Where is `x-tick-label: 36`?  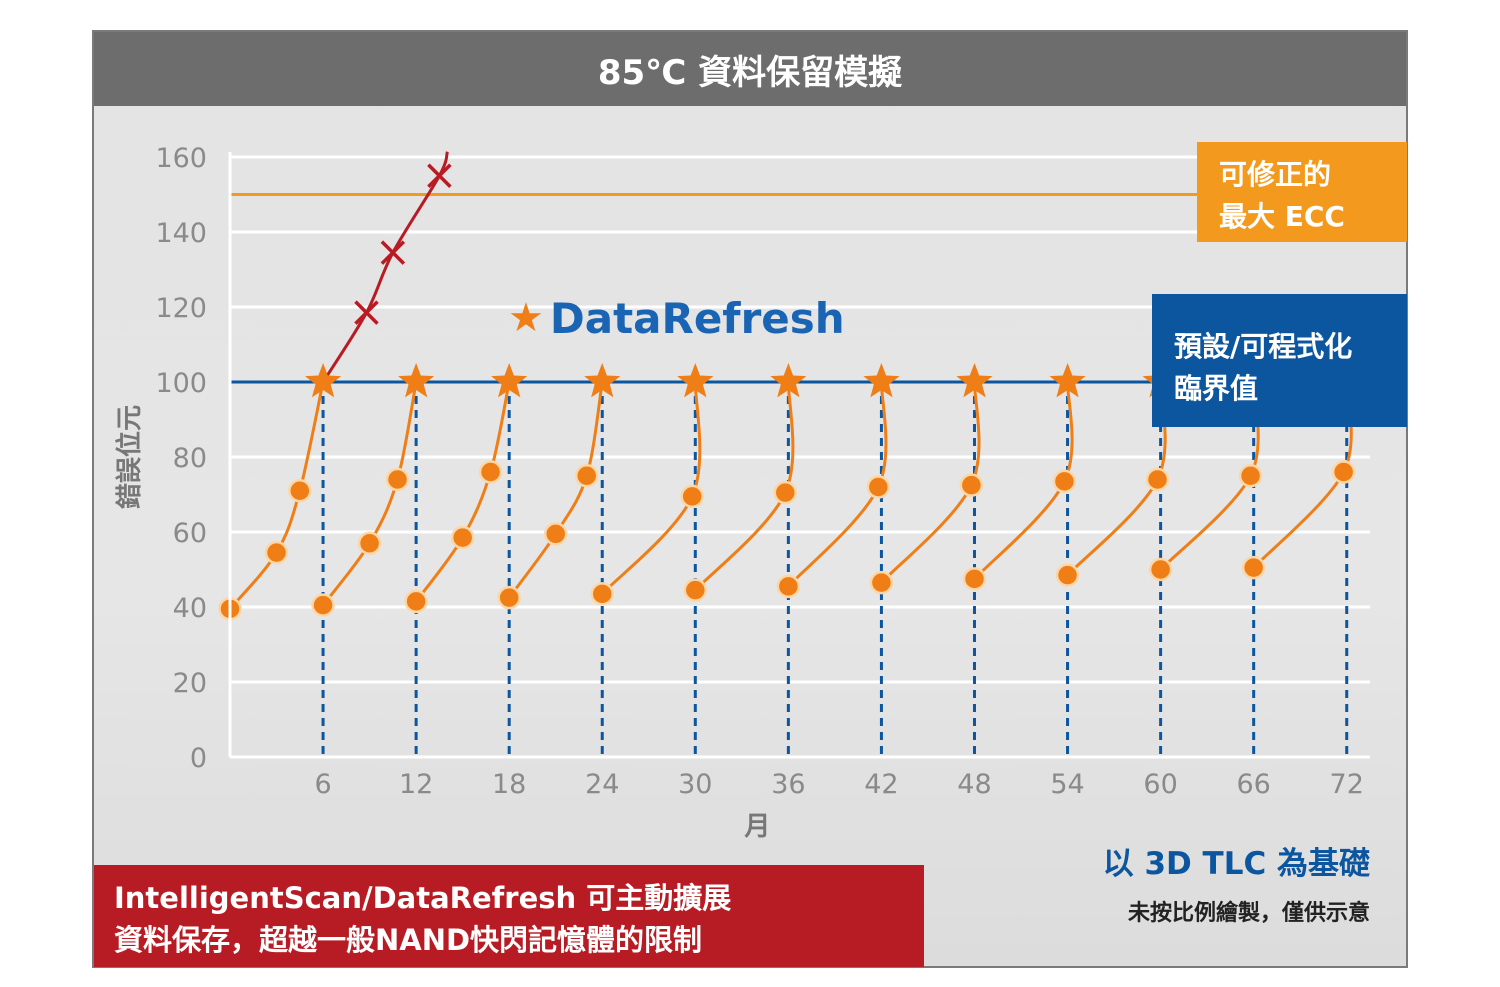
x-tick-label: 36 is located at coordinates (788, 784).